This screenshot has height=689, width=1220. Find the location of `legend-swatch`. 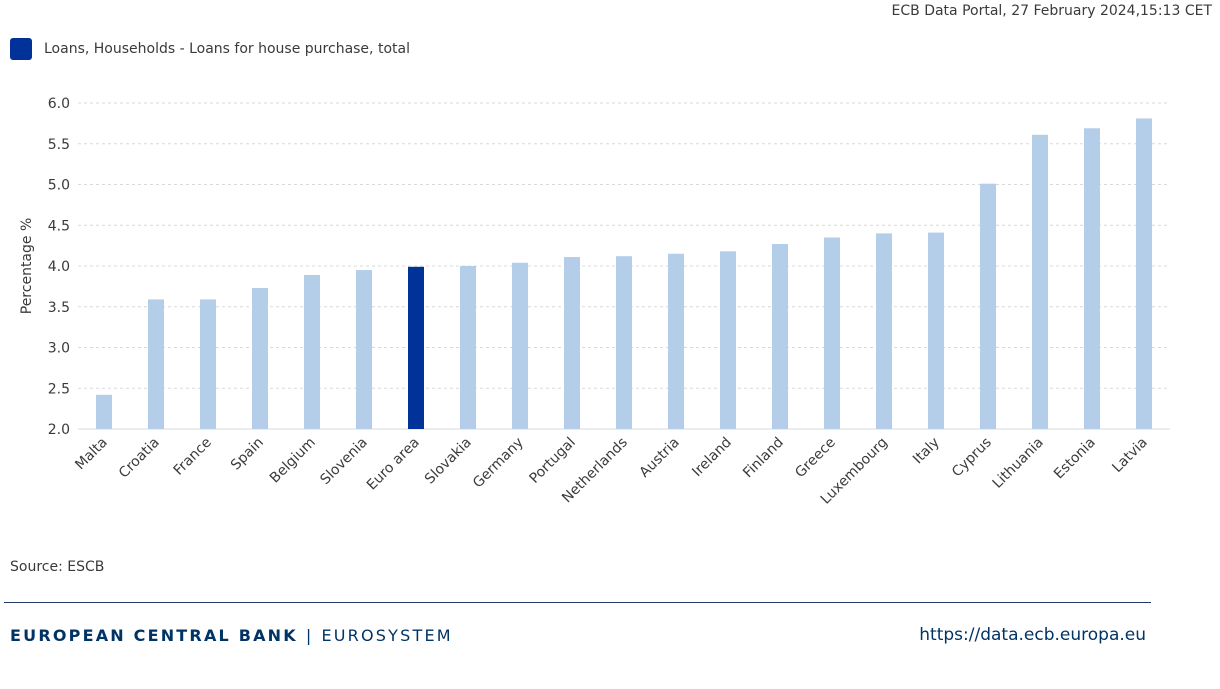

legend-swatch is located at coordinates (21, 49).